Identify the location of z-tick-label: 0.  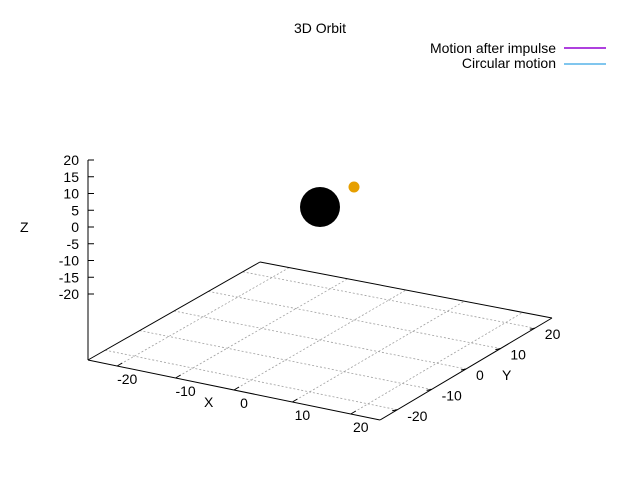
(75, 227).